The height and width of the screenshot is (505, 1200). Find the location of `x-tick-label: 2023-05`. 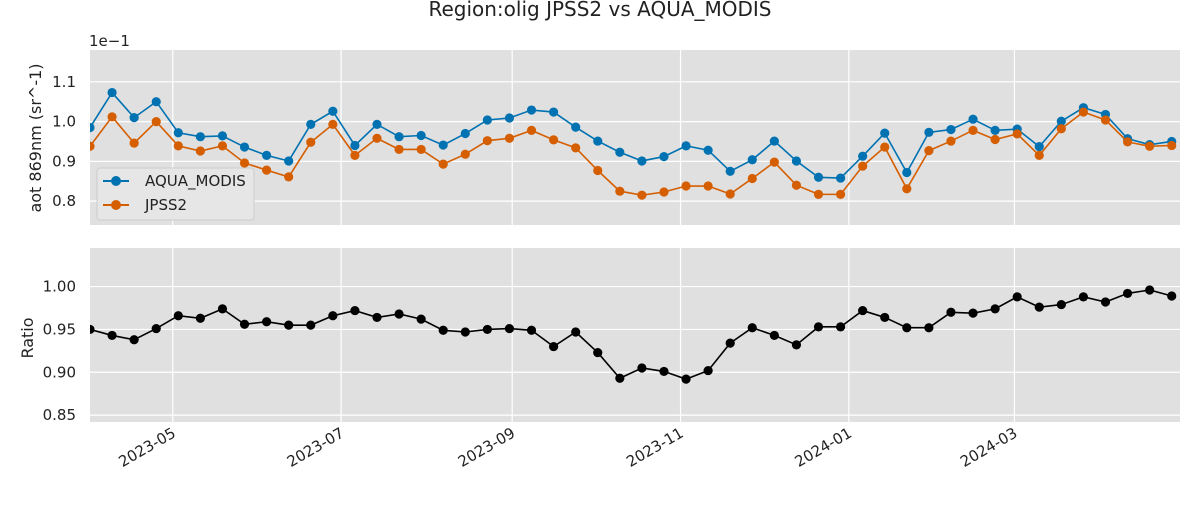

x-tick-label: 2023-05 is located at coordinates (146, 447).